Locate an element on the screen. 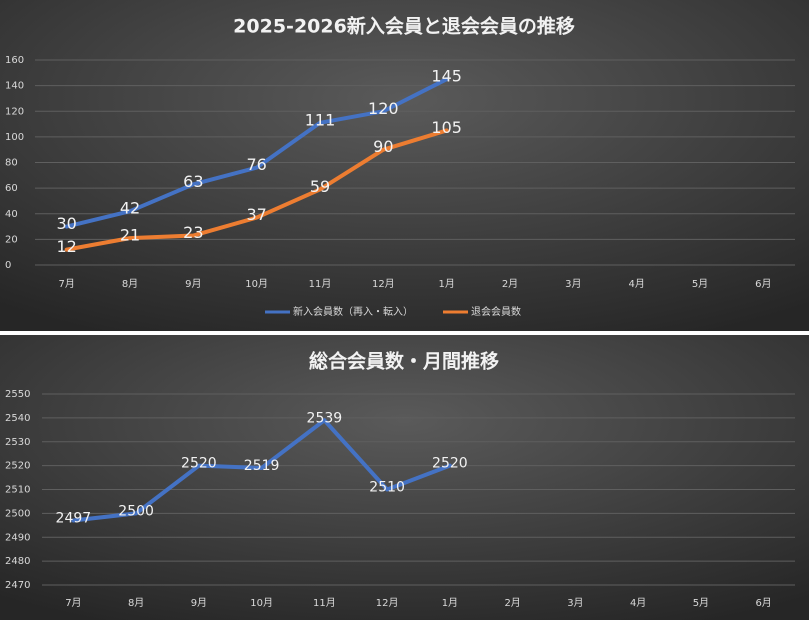 This screenshot has width=809, height=620. data-label: 30 is located at coordinates (66, 223).